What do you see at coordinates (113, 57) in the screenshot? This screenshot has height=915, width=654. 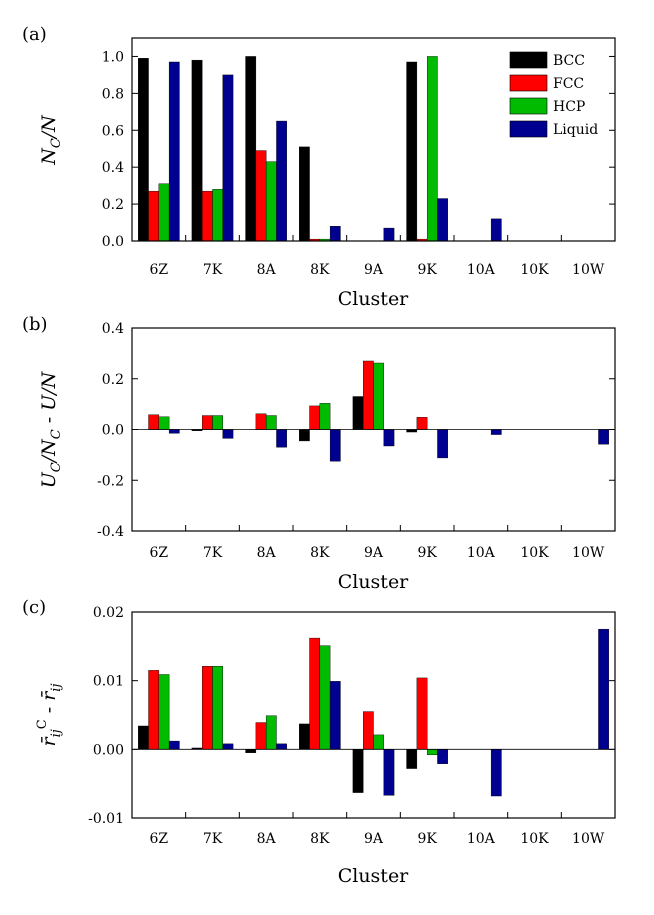 I see `y-tick-label: 1.0` at bounding box center [113, 57].